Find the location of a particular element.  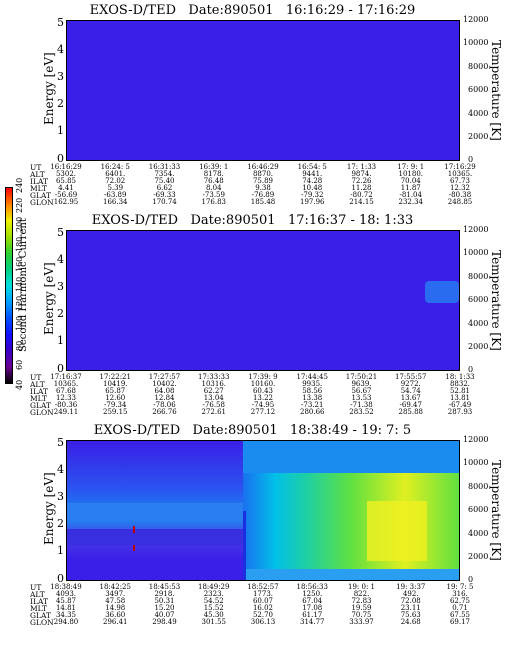

ephemeris-cell: 67.68 is located at coordinates (66, 391).